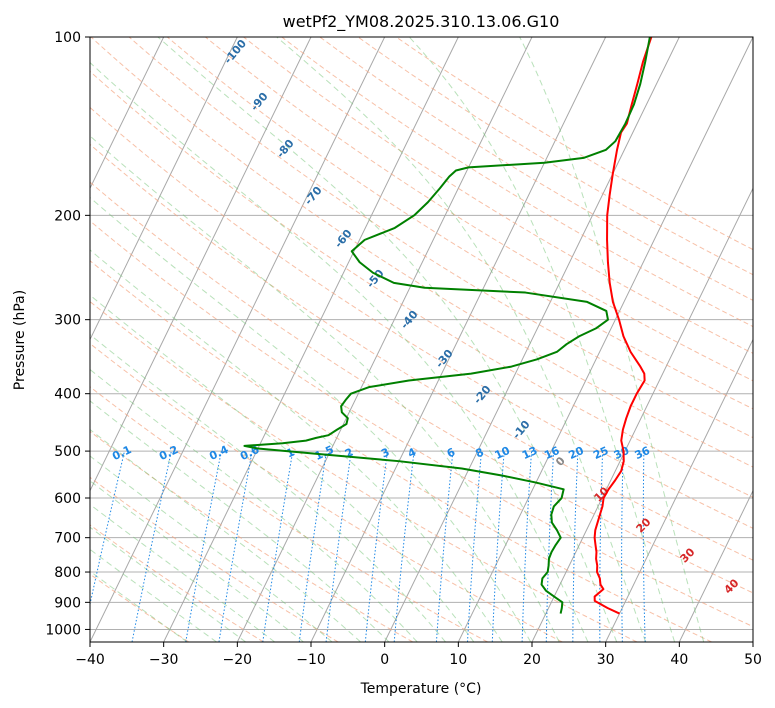  I want to click on mixing-ratio-label: 20, so click(577, 453).